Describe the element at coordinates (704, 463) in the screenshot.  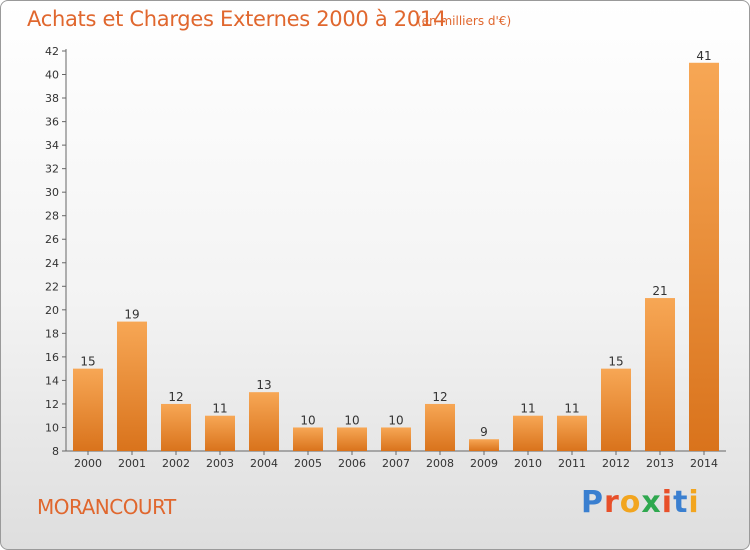
I see `x-tick-label: 2014` at that location.